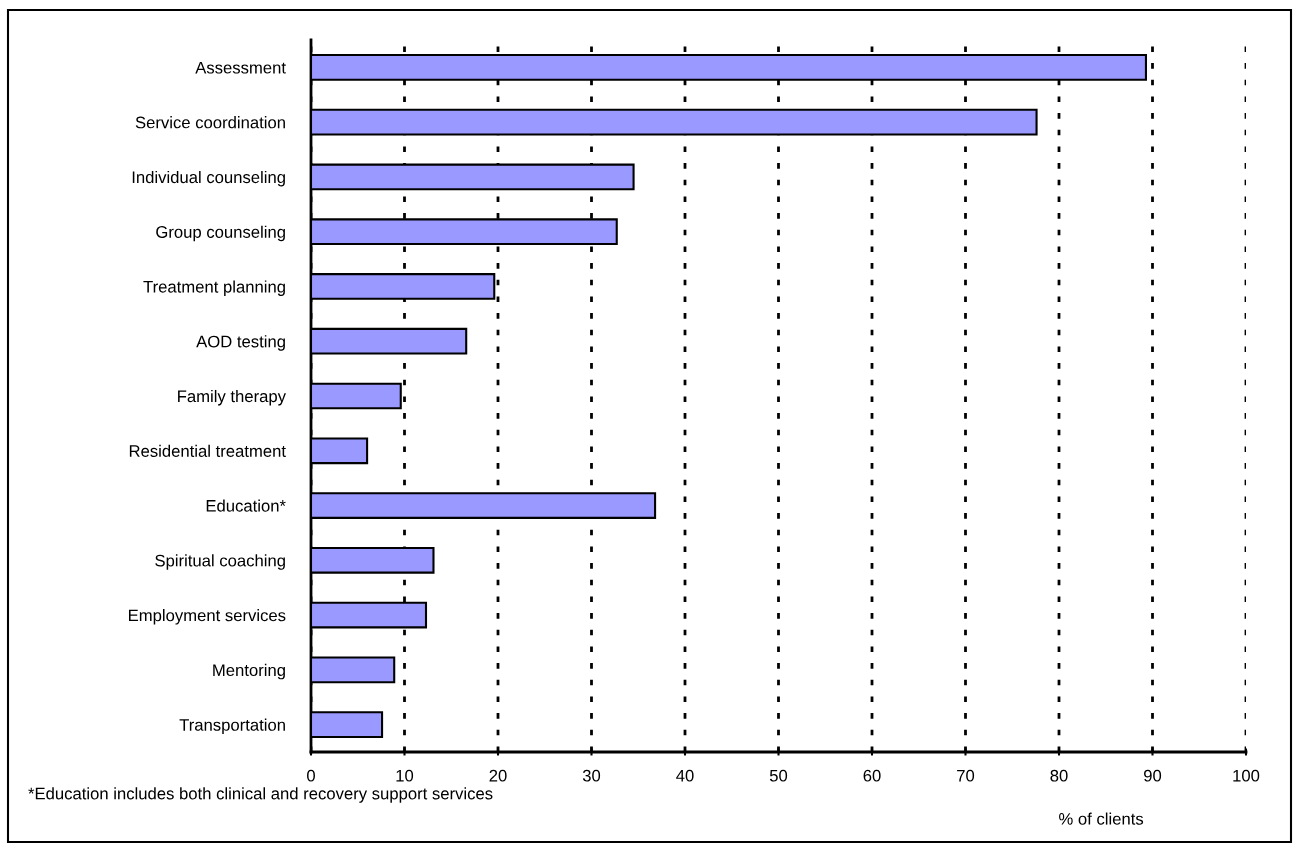  What do you see at coordinates (966, 775) in the screenshot?
I see `x-tick-label: 70` at bounding box center [966, 775].